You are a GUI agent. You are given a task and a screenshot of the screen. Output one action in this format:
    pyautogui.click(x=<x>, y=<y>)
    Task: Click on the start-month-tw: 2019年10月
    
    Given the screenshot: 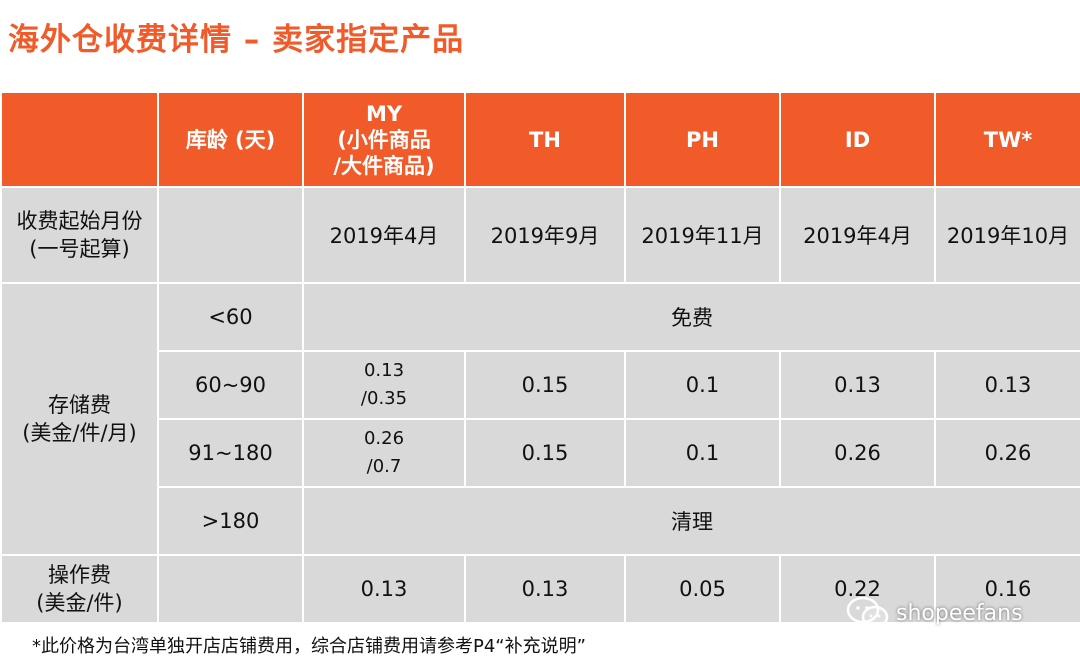 What is the action you would take?
    pyautogui.click(x=1007, y=235)
    